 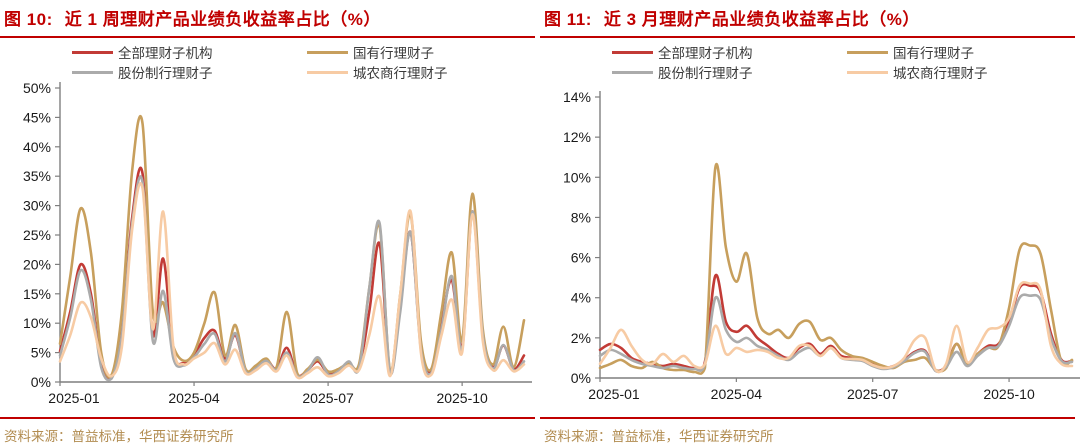 I want to click on y-tick-label: 5%, so click(x=41, y=353).